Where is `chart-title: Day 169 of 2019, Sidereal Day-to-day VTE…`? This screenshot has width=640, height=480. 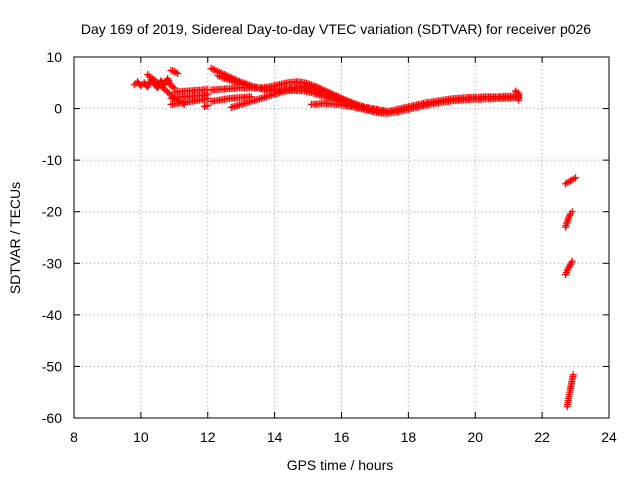
chart-title: Day 169 of 2019, Sidereal Day-to-day VTE… is located at coordinates (336, 29).